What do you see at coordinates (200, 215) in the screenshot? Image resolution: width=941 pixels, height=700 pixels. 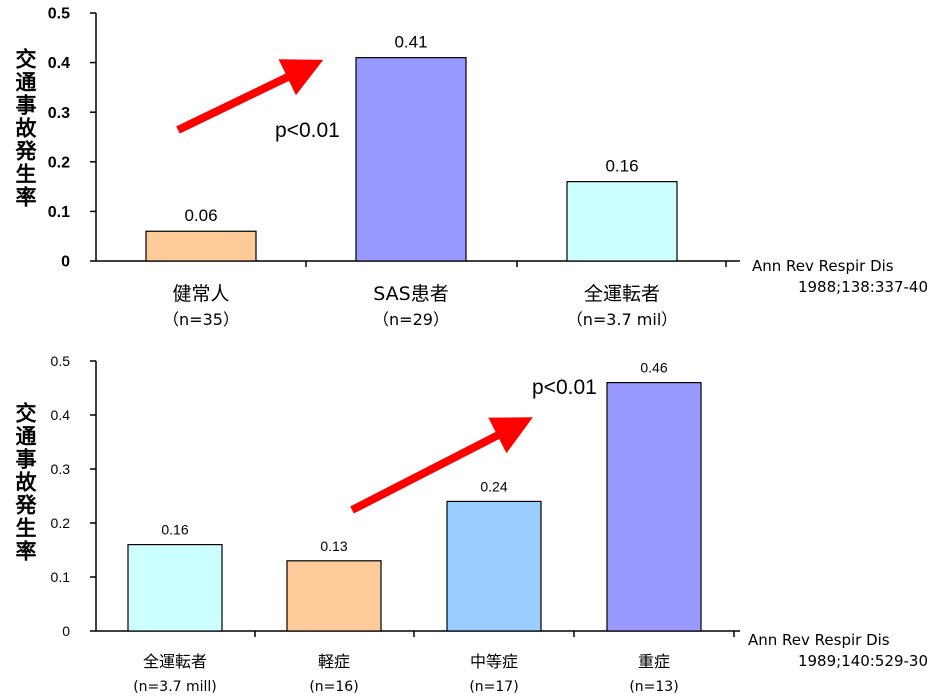 I see `top-bar-data-label: 0.06` at bounding box center [200, 215].